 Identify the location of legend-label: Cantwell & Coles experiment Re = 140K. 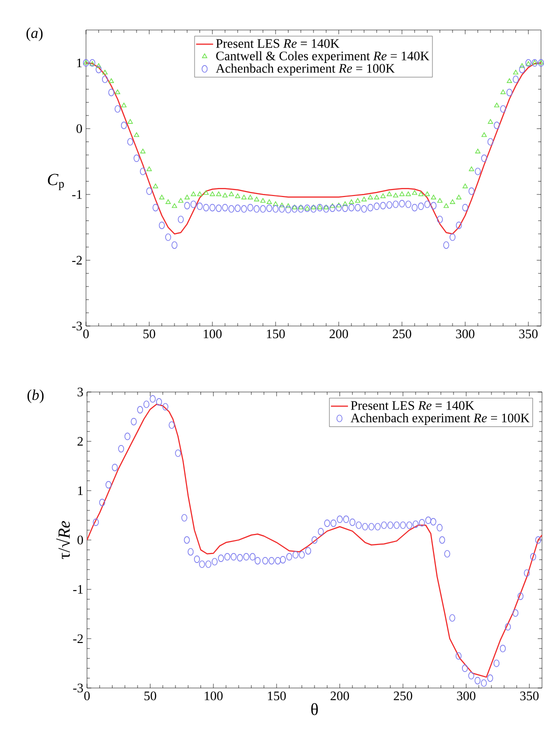
(323, 57).